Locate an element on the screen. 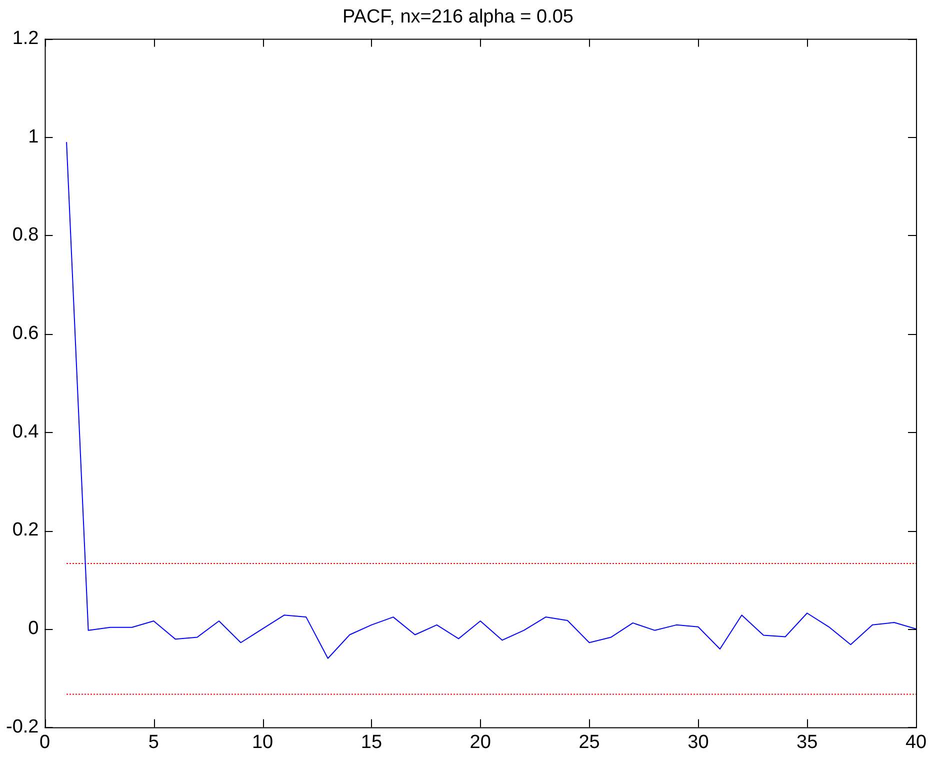 This screenshot has height=762, width=936. y-tick-label: 0.2 is located at coordinates (25, 530).